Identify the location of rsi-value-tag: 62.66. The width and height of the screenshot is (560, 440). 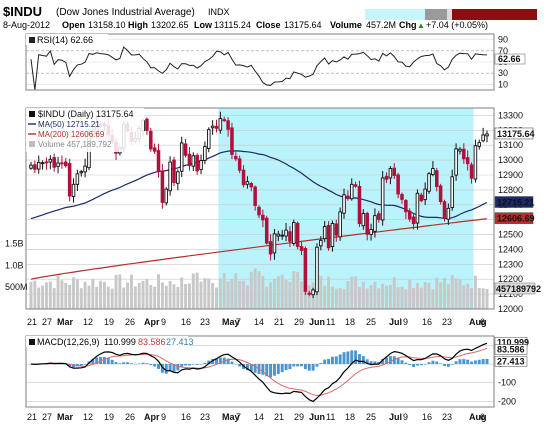
(510, 59).